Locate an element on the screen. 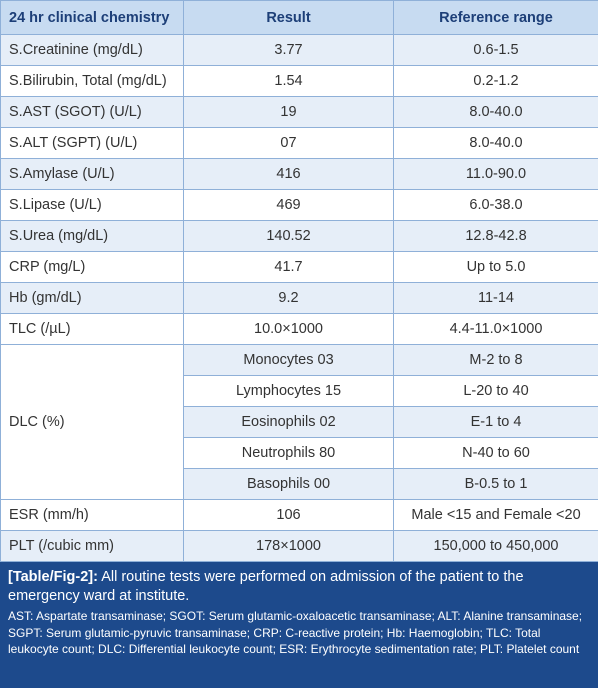 The image size is (598, 688). table-cell: Eosinophils 02 is located at coordinates (289, 422).